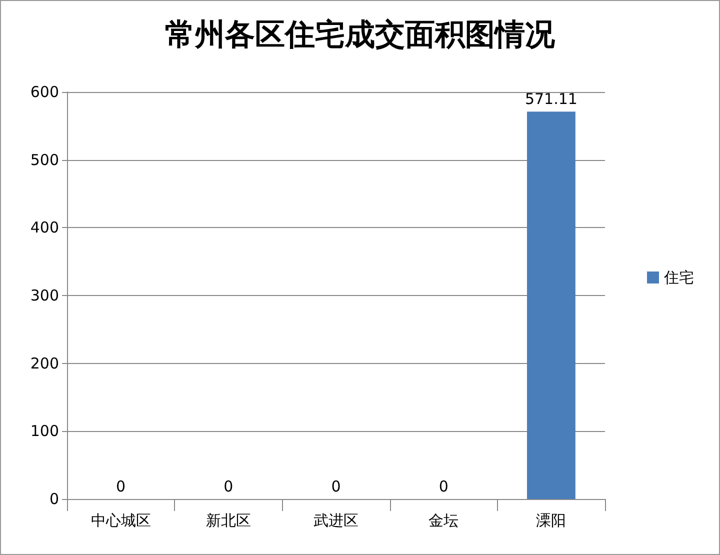  What do you see at coordinates (551, 521) in the screenshot?
I see `x-tick-label: 溧阳` at bounding box center [551, 521].